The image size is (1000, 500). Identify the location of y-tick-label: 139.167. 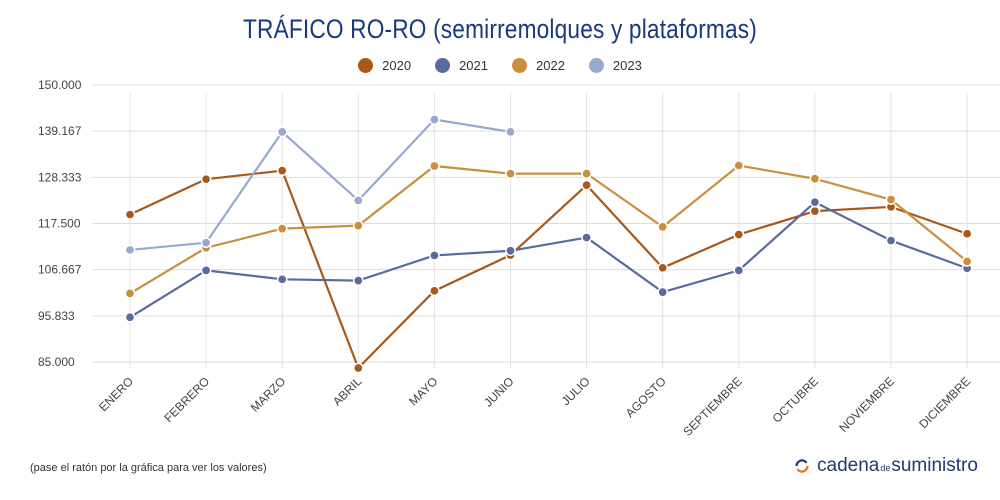
(60, 131).